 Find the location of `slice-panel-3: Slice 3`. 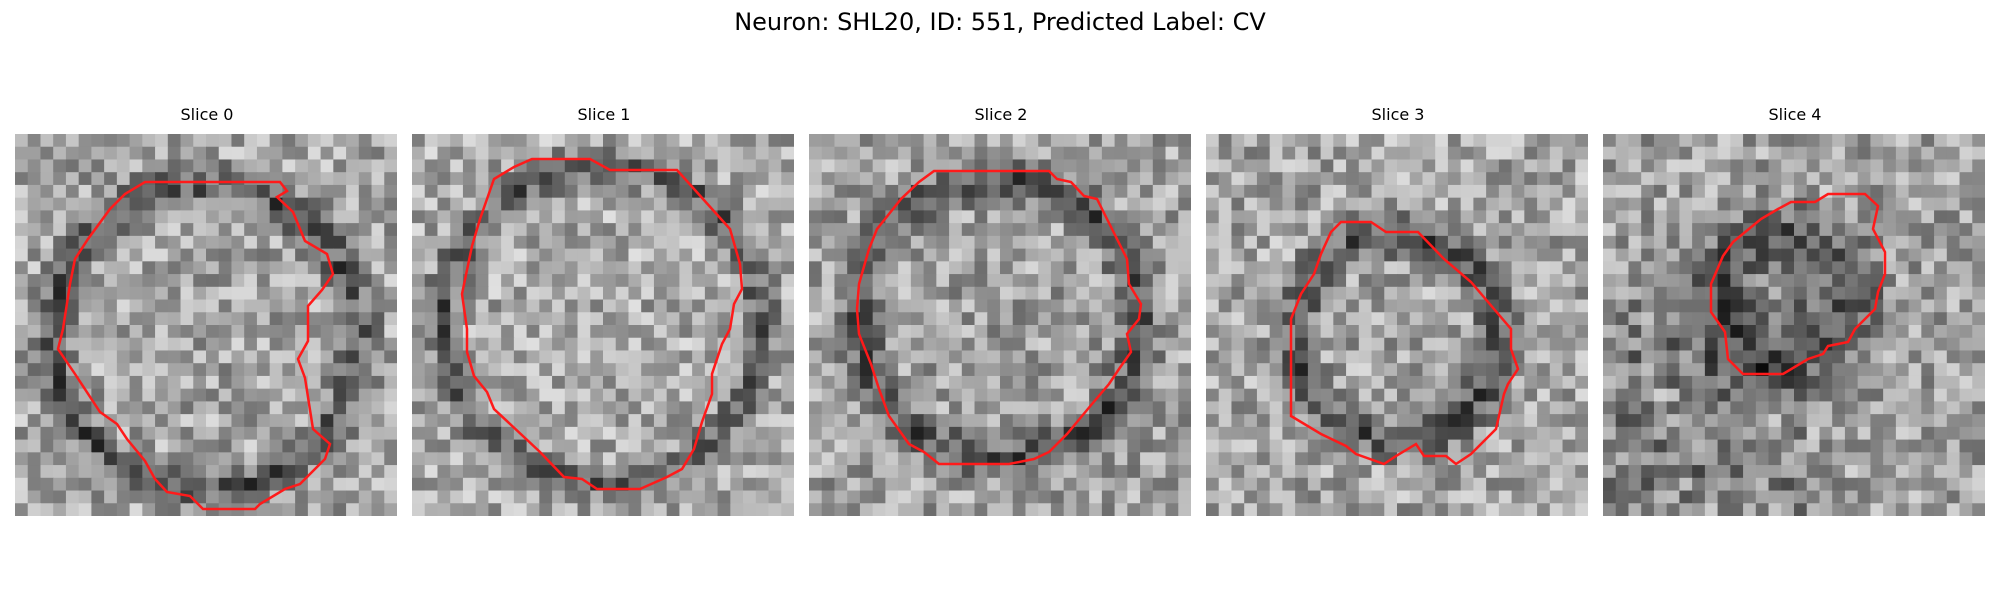

slice-panel-3: Slice 3 is located at coordinates (1398, 310).